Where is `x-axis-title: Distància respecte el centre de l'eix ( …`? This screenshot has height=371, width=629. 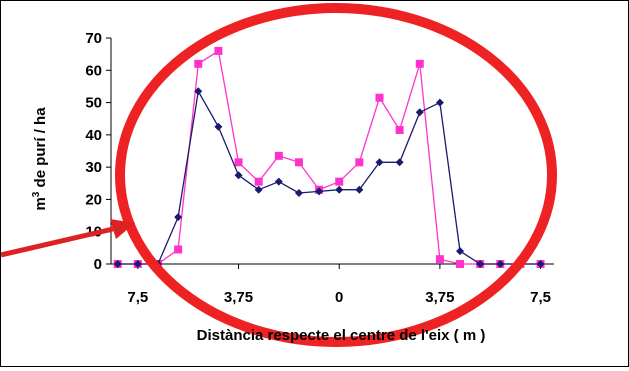
x-axis-title: Distància respecte el centre de l'eix ( … is located at coordinates (341, 335).